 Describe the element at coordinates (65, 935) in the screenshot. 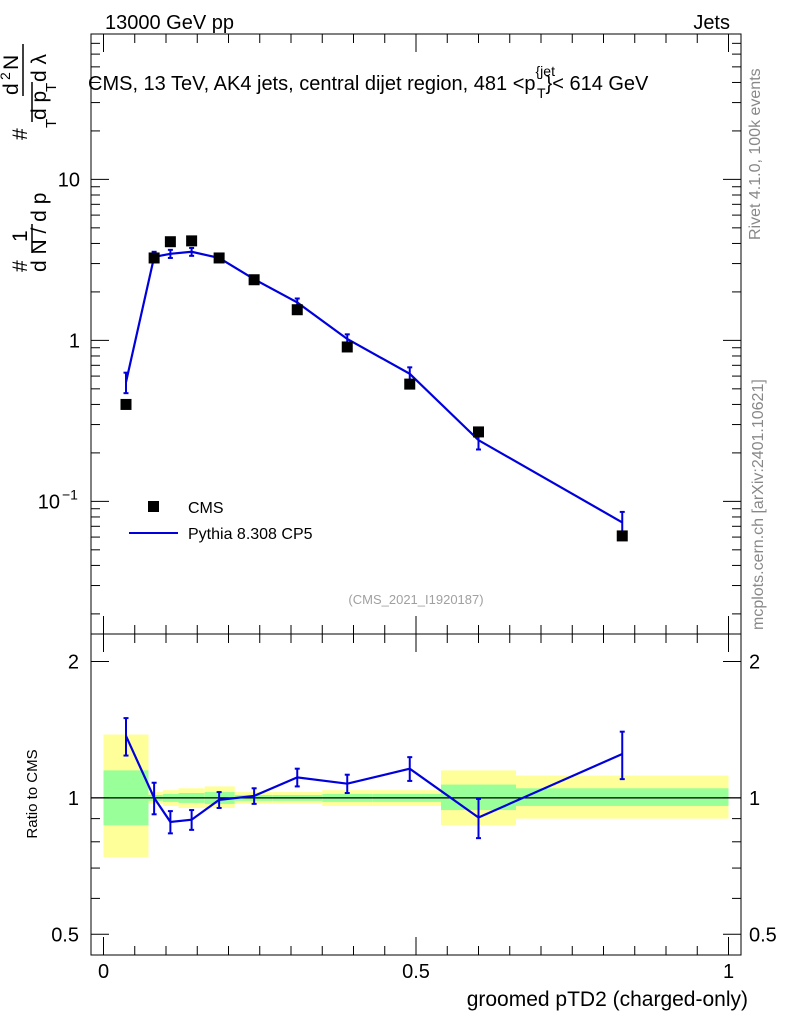

I see `ratio-y-tick-label-left: 0.5` at that location.